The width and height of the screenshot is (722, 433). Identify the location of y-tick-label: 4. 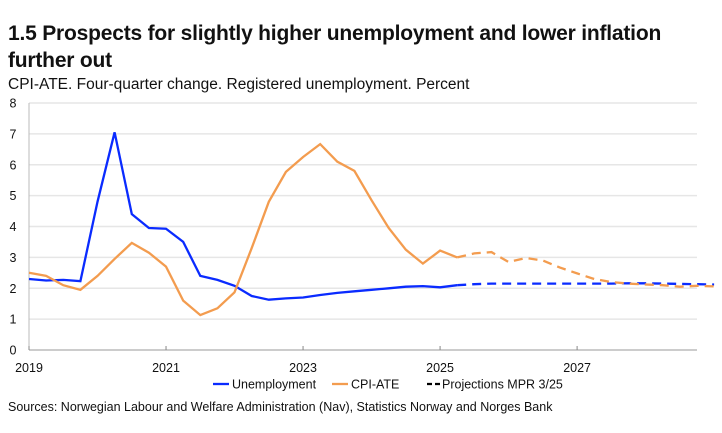
(13, 227).